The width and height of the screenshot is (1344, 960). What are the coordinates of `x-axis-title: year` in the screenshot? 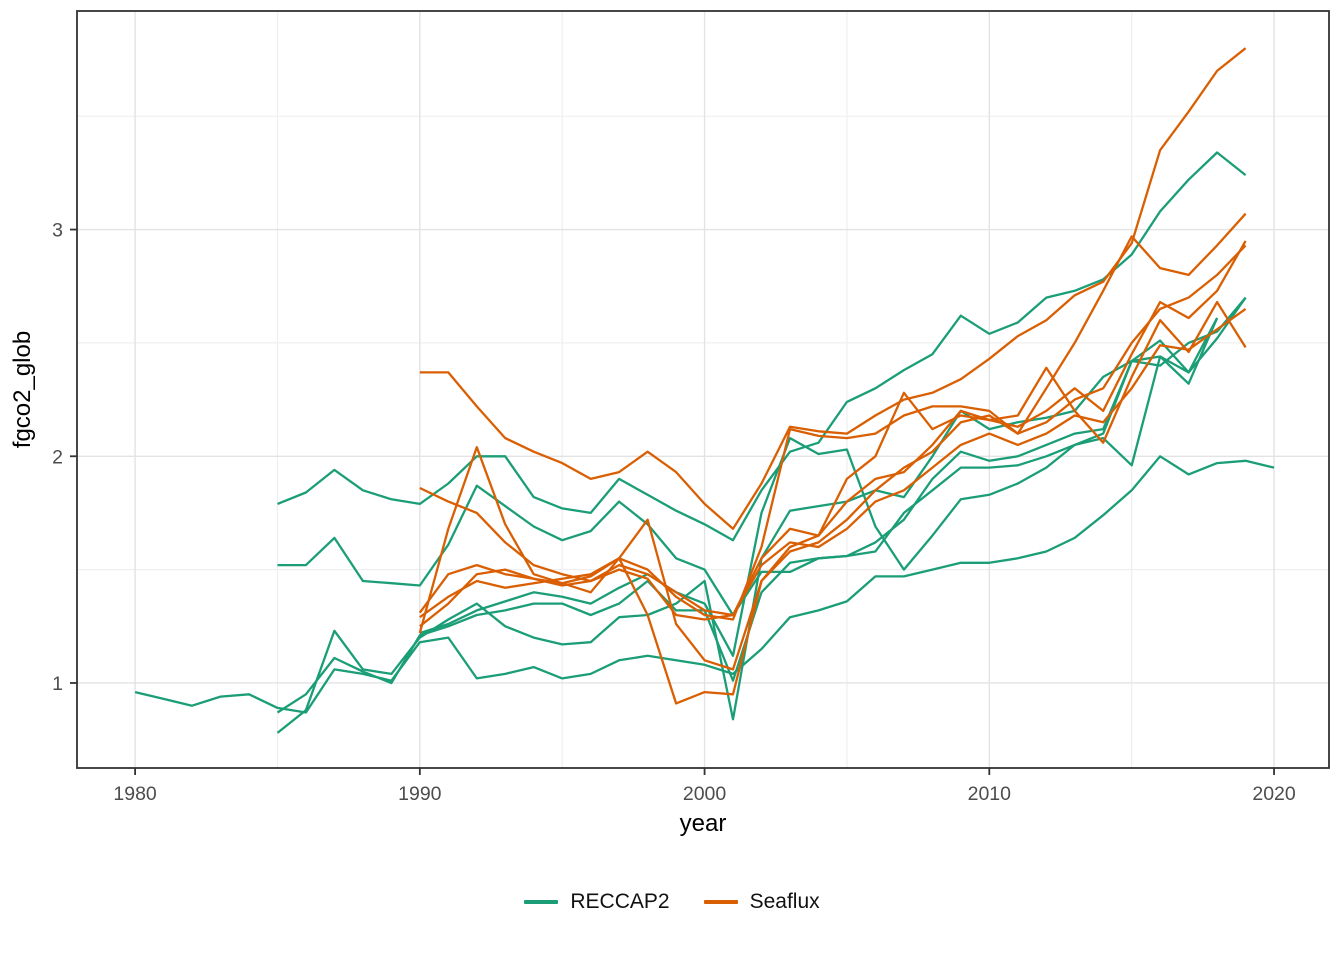 It's located at (703, 823).